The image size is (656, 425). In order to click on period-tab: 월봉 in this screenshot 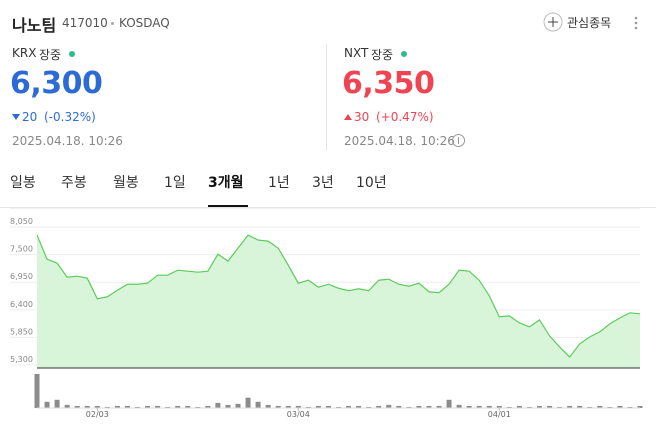, I will do `click(126, 183)`.